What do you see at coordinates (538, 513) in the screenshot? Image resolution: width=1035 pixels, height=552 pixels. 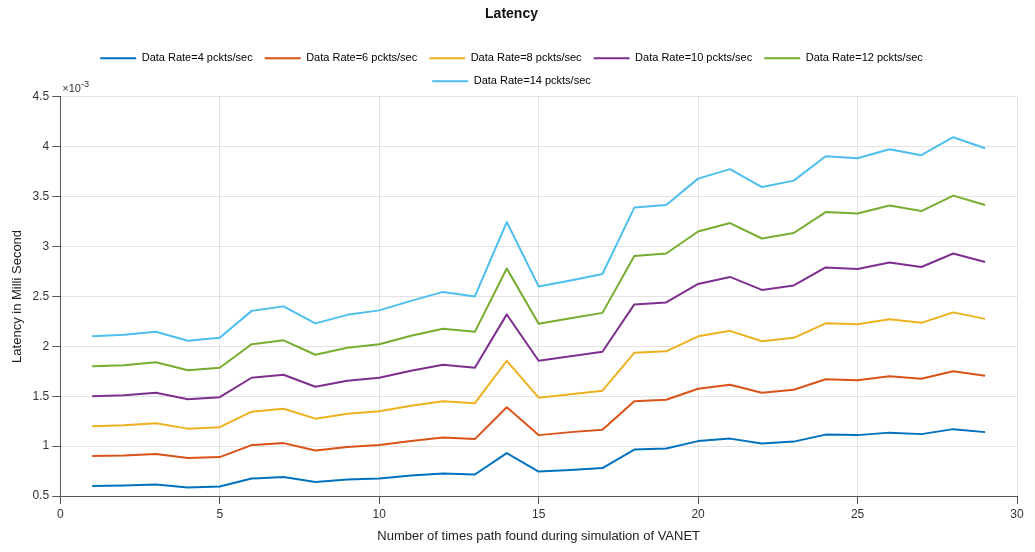 I see `x-tick-label: 15` at bounding box center [538, 513].